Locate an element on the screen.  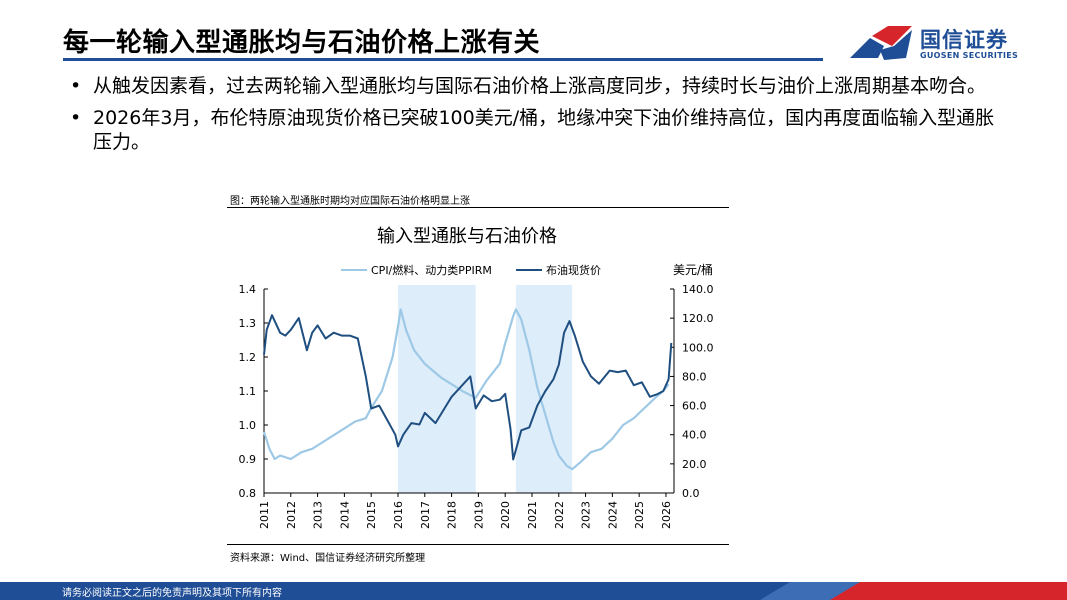
right-axis-unit: 美元/桶 is located at coordinates (693, 269).